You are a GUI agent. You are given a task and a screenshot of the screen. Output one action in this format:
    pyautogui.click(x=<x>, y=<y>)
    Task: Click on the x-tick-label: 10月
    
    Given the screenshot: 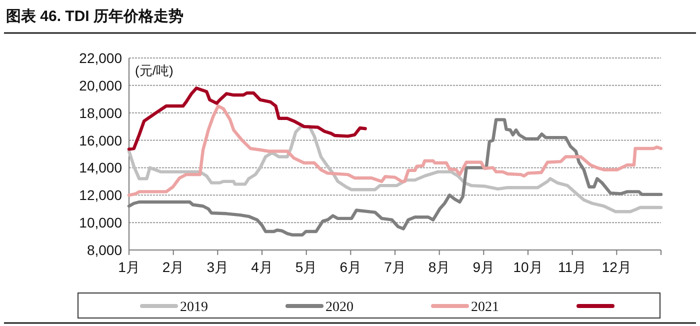 What is the action you would take?
    pyautogui.click(x=528, y=267)
    